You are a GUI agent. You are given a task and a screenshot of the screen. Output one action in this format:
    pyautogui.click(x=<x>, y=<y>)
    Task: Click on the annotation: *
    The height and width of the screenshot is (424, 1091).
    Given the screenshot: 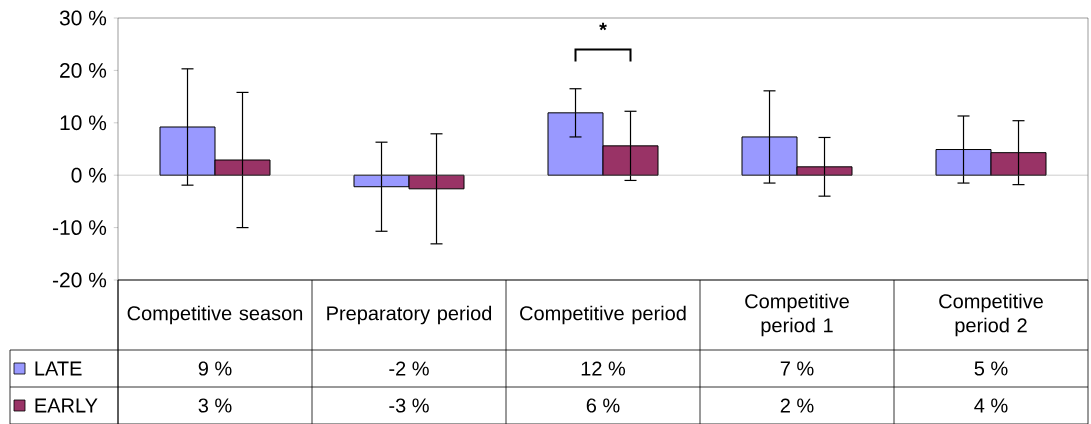 What is the action you would take?
    pyautogui.click(x=603, y=26)
    